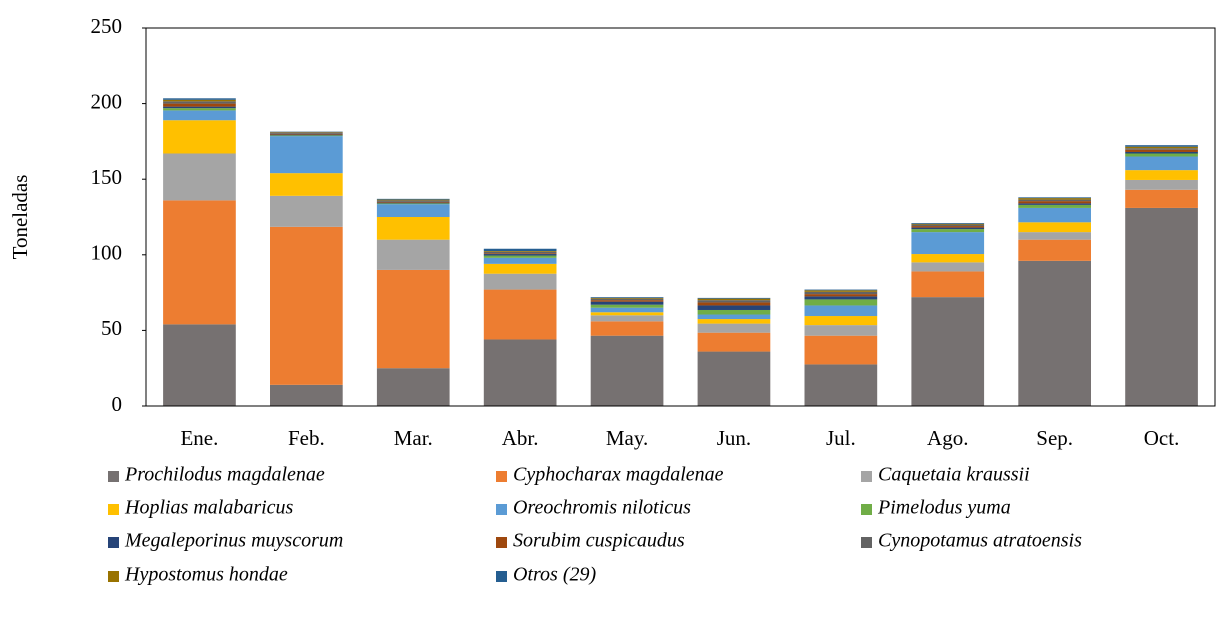 Image resolution: width=1217 pixels, height=618 pixels. What do you see at coordinates (627, 438) in the screenshot?
I see `x-tick-label: May.` at bounding box center [627, 438].